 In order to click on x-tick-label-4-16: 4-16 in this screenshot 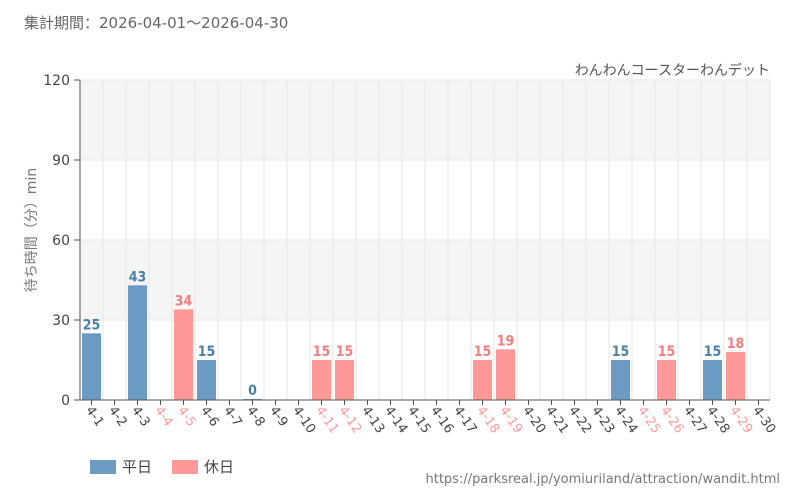, I will do `click(441, 420)`.